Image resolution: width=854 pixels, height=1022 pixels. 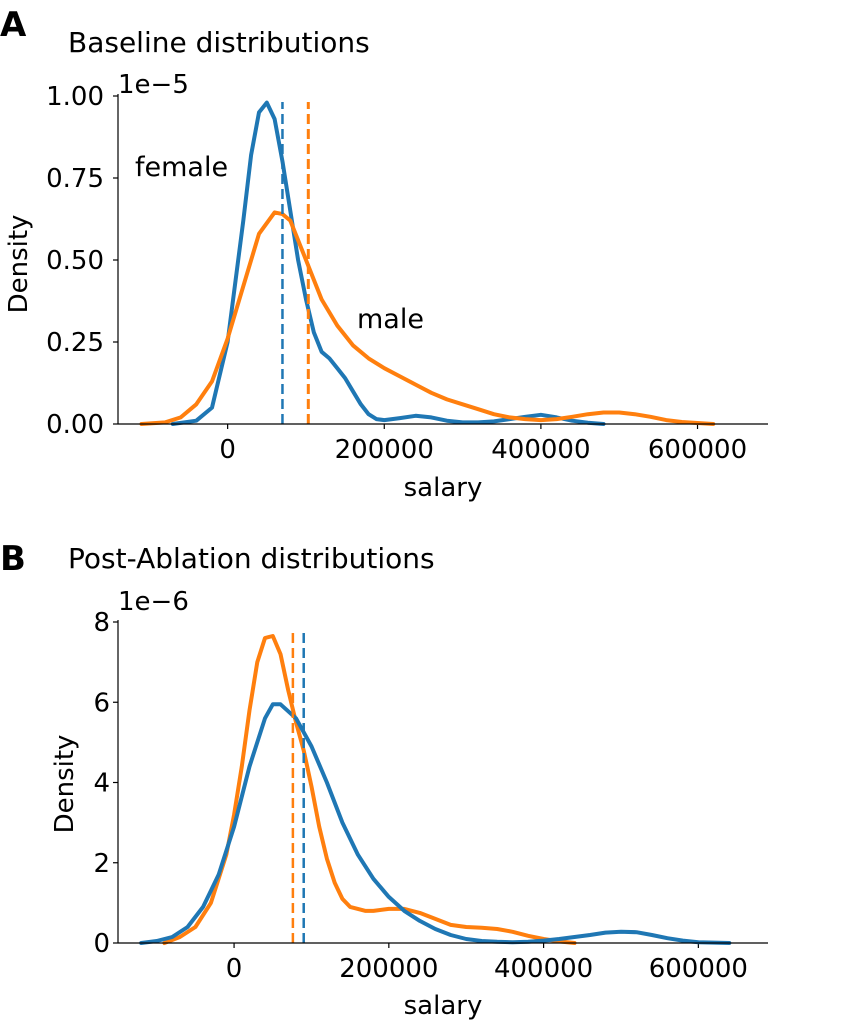 I want to click on panel-b-x-tick-label: 600000, so click(x=698, y=969).